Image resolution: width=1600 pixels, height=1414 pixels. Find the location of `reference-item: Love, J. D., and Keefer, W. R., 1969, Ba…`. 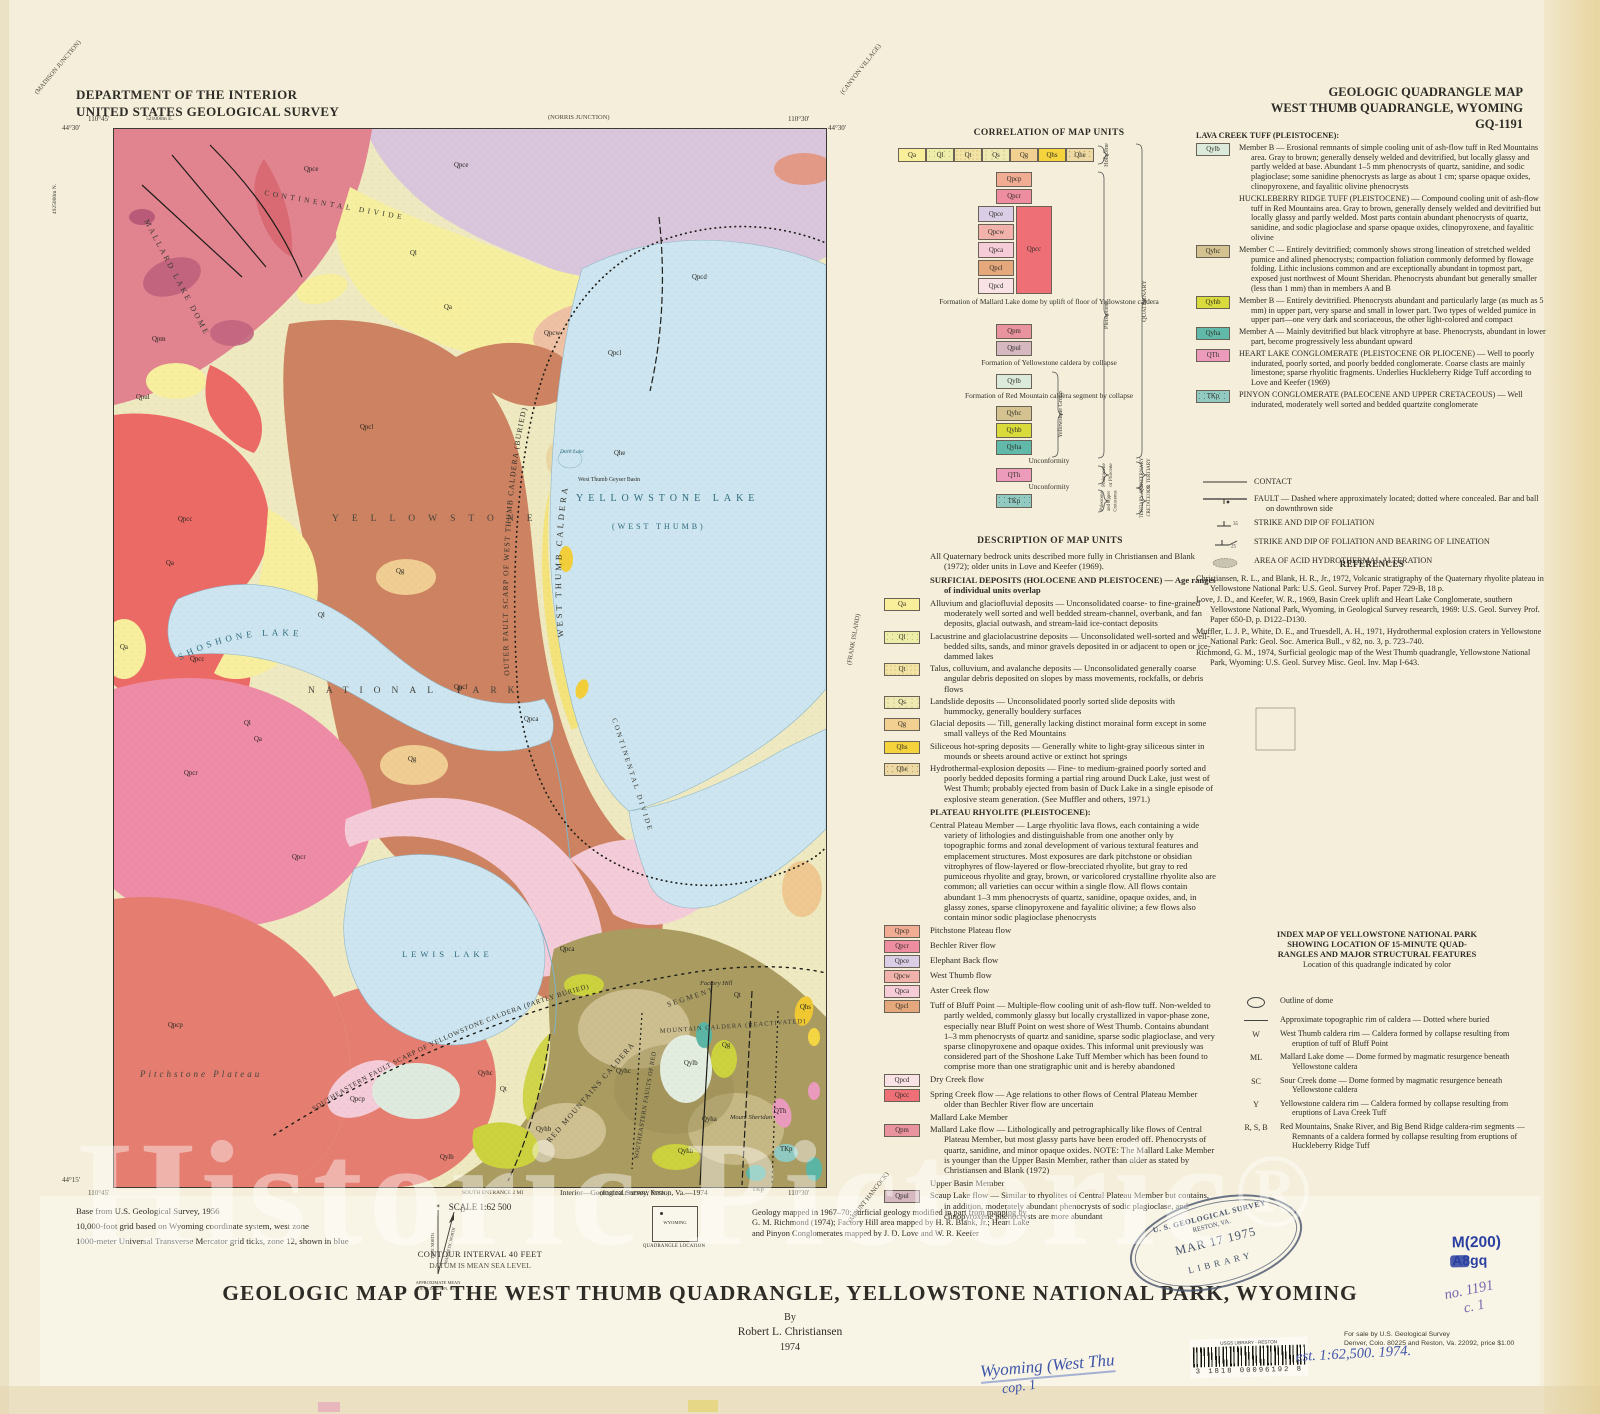

reference-item: Love, J. D., and Keefer, W. R., 1969, Ba… is located at coordinates (1368, 609).